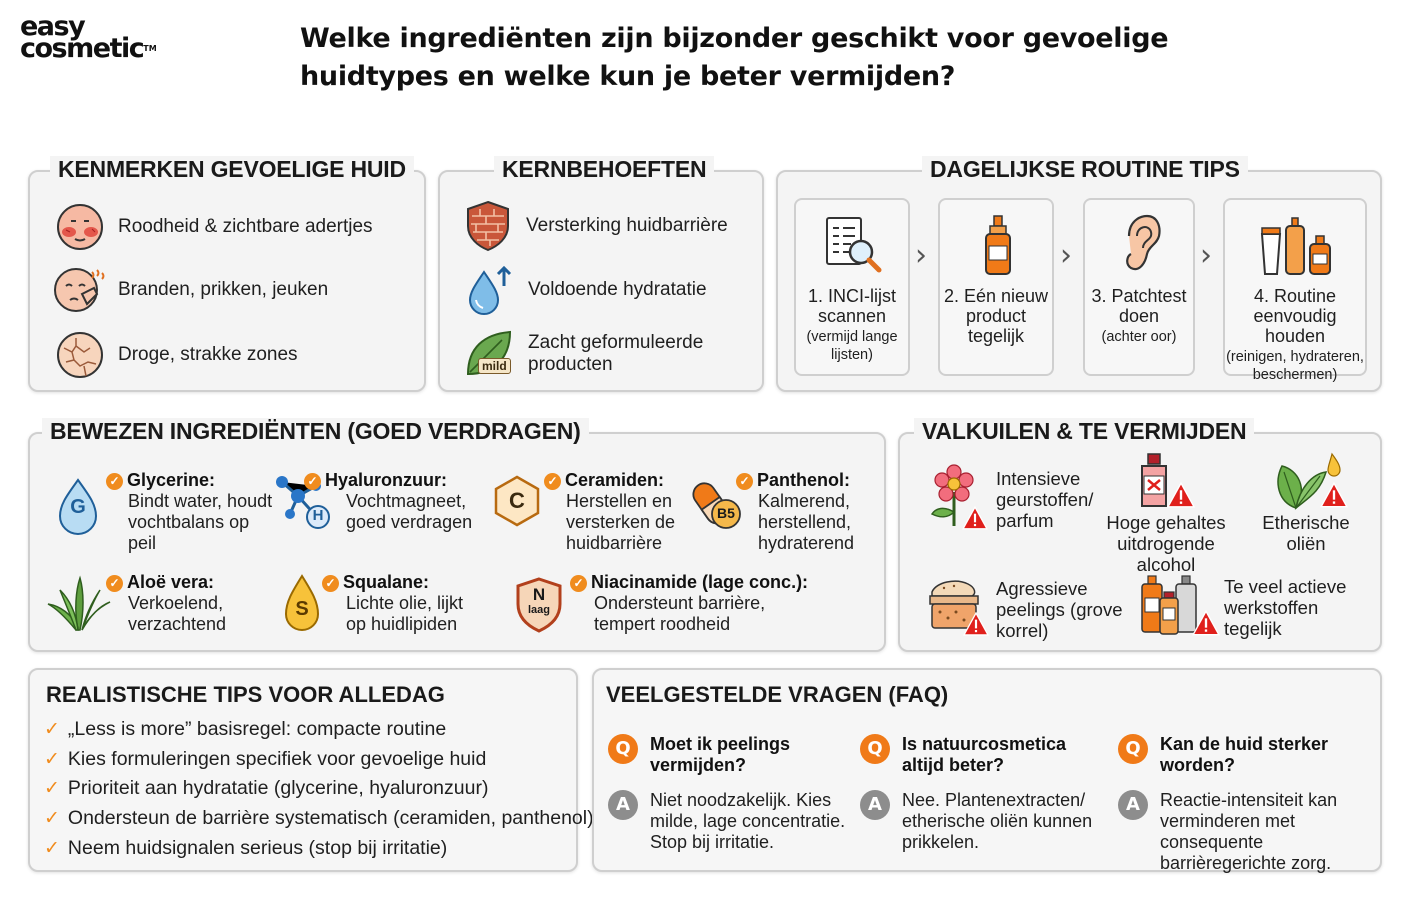 The height and width of the screenshot is (900, 1408). What do you see at coordinates (1139, 306) in the screenshot?
I see `routine-step-label: 3. Patchtest doen` at bounding box center [1139, 306].